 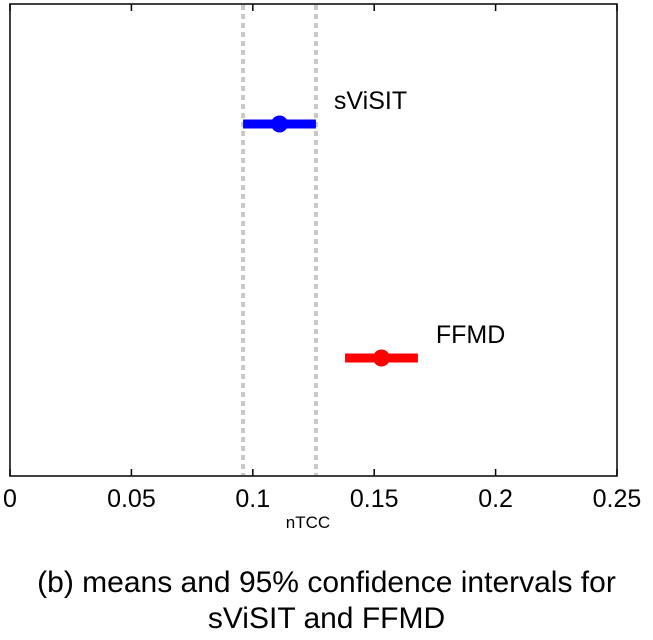 What do you see at coordinates (495, 499) in the screenshot?
I see `x-tick-label: 0.2` at bounding box center [495, 499].